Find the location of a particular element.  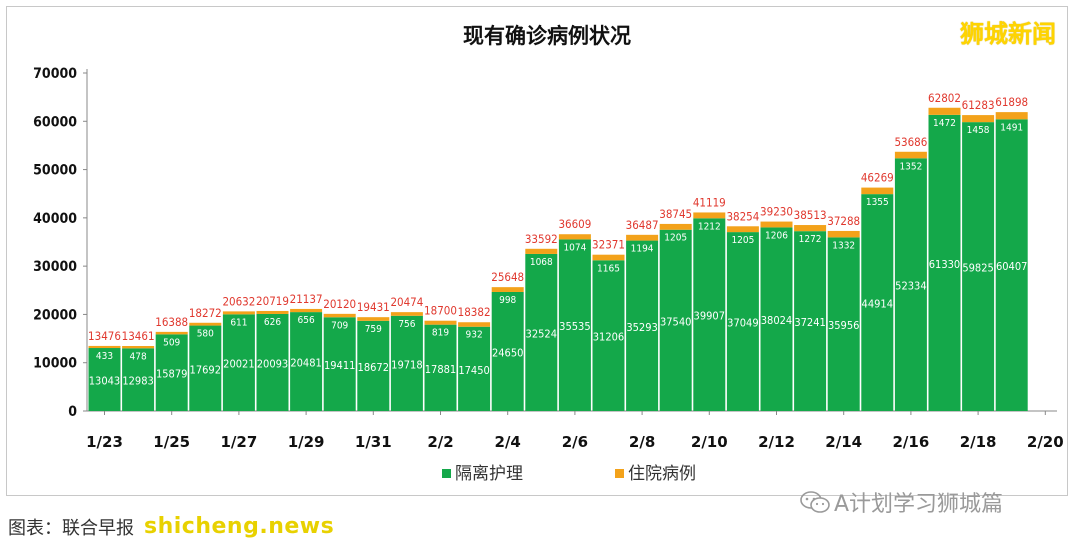

source-line: 图表：联合早报 shicheng.news is located at coordinates (171, 527).